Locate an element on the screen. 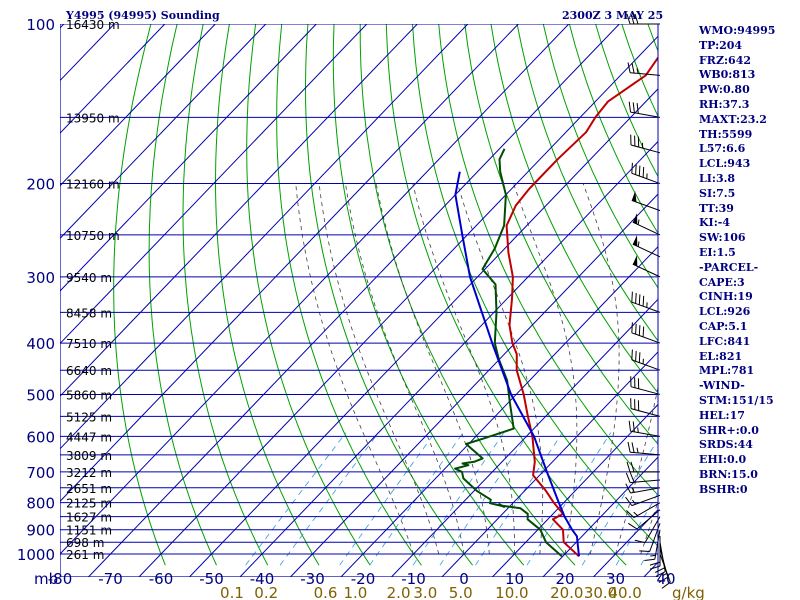  height-label: 3212 m is located at coordinates (89, 473).